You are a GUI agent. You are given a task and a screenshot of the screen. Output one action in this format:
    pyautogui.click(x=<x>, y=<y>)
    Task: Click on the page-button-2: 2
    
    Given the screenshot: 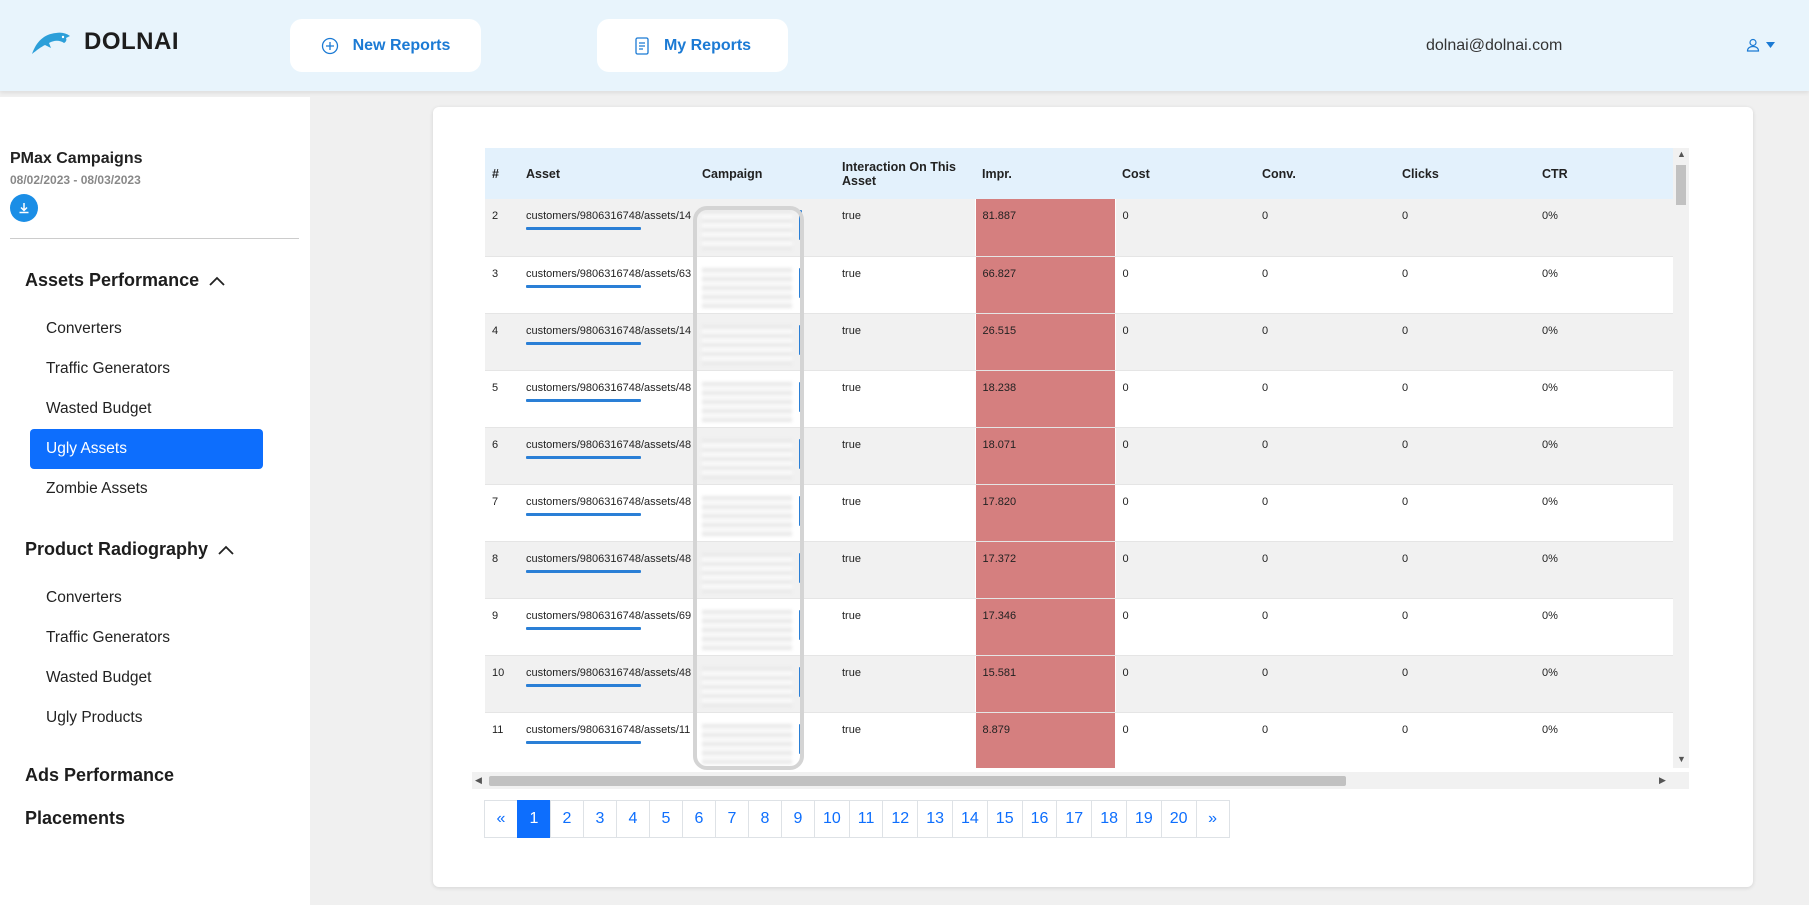 What is the action you would take?
    pyautogui.click(x=567, y=819)
    